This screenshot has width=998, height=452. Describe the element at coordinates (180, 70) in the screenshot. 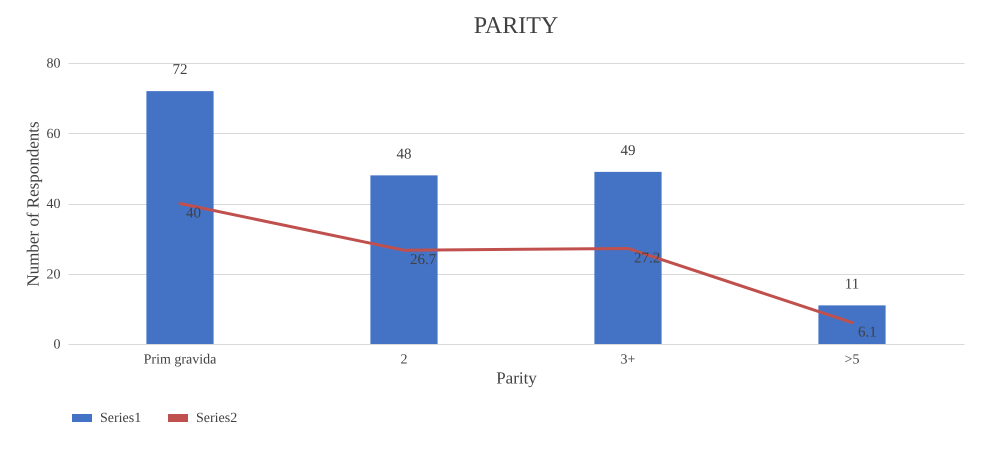

I see `data-label: 72` at that location.